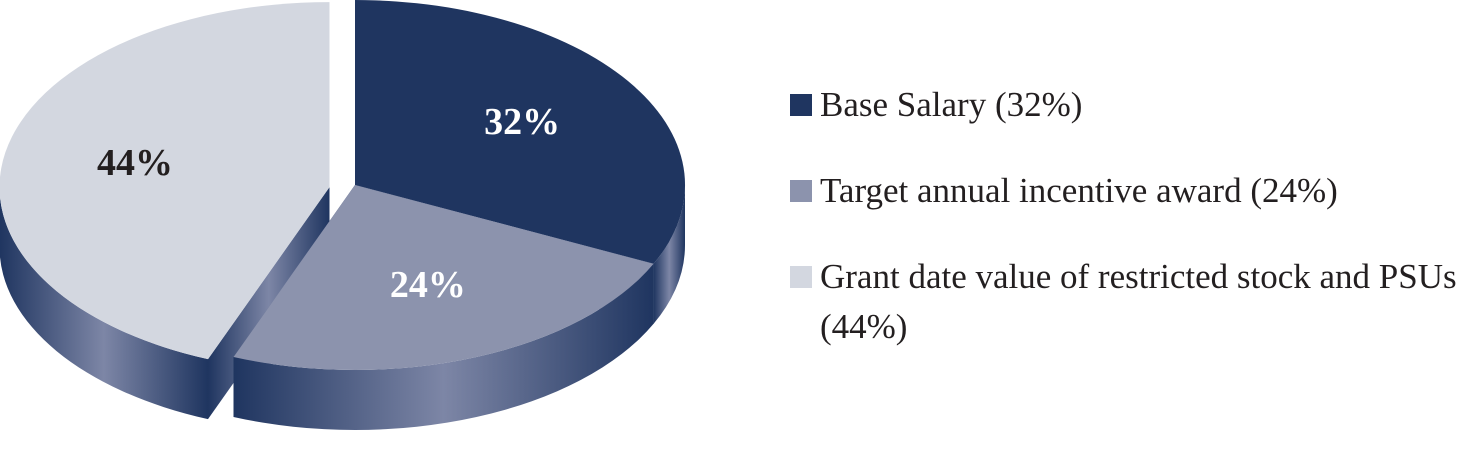 This screenshot has width=1480, height=461. What do you see at coordinates (135, 163) in the screenshot?
I see `slice-label: 44%` at bounding box center [135, 163].